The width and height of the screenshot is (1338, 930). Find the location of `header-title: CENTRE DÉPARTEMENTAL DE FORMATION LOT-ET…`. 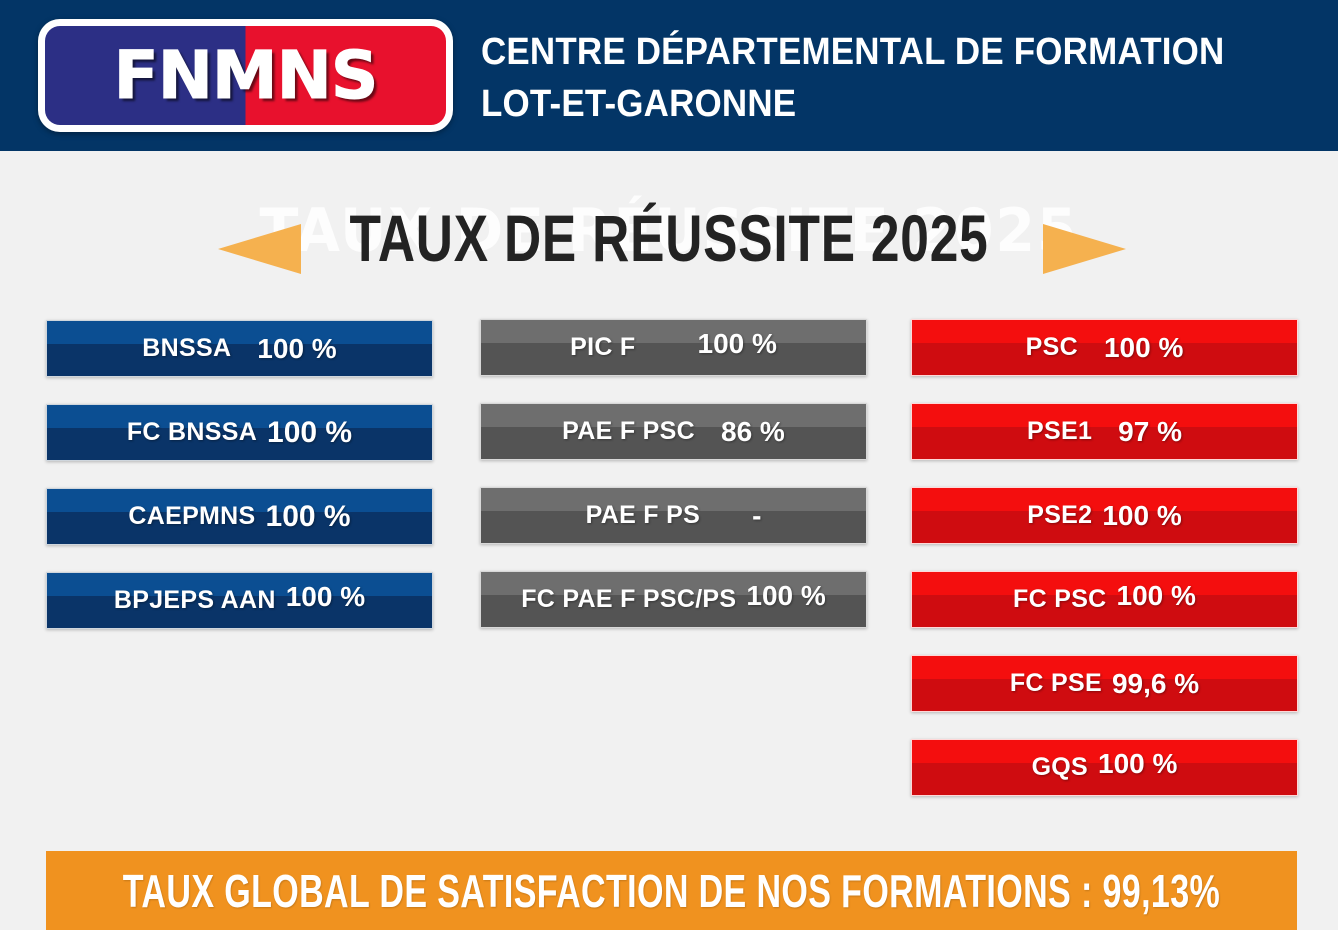

header-title: CENTRE DÉPARTEMENTAL DE FORMATION LOT-ET… is located at coordinates (863, 78).